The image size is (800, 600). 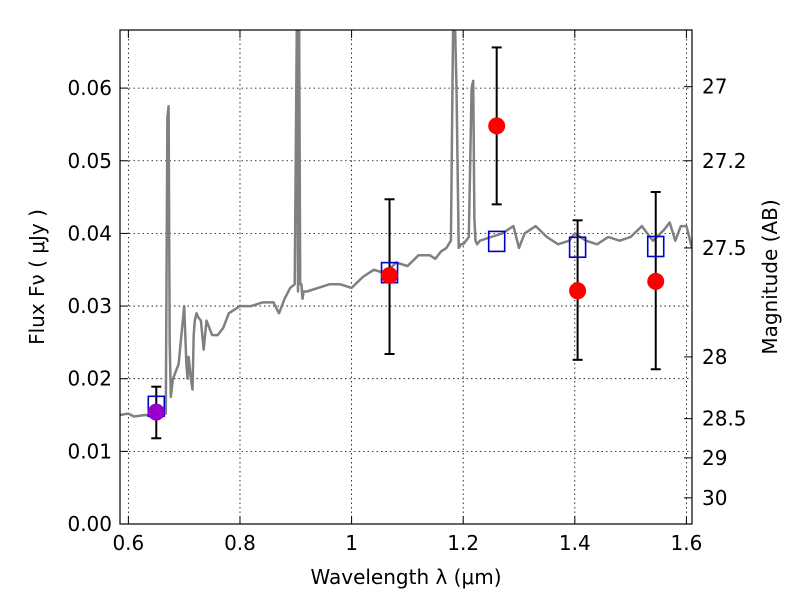 What do you see at coordinates (128, 543) in the screenshot?
I see `x-tick-label: 0.6` at bounding box center [128, 543].